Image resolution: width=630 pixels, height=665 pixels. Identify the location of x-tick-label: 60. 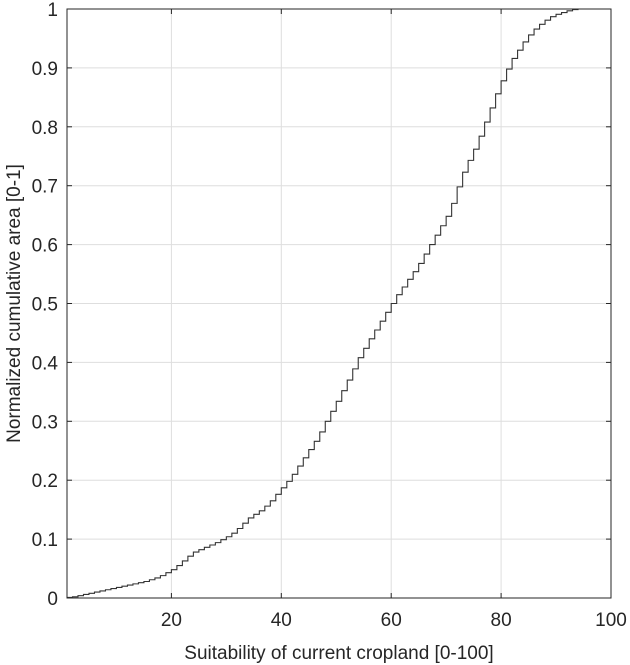
(391, 620).